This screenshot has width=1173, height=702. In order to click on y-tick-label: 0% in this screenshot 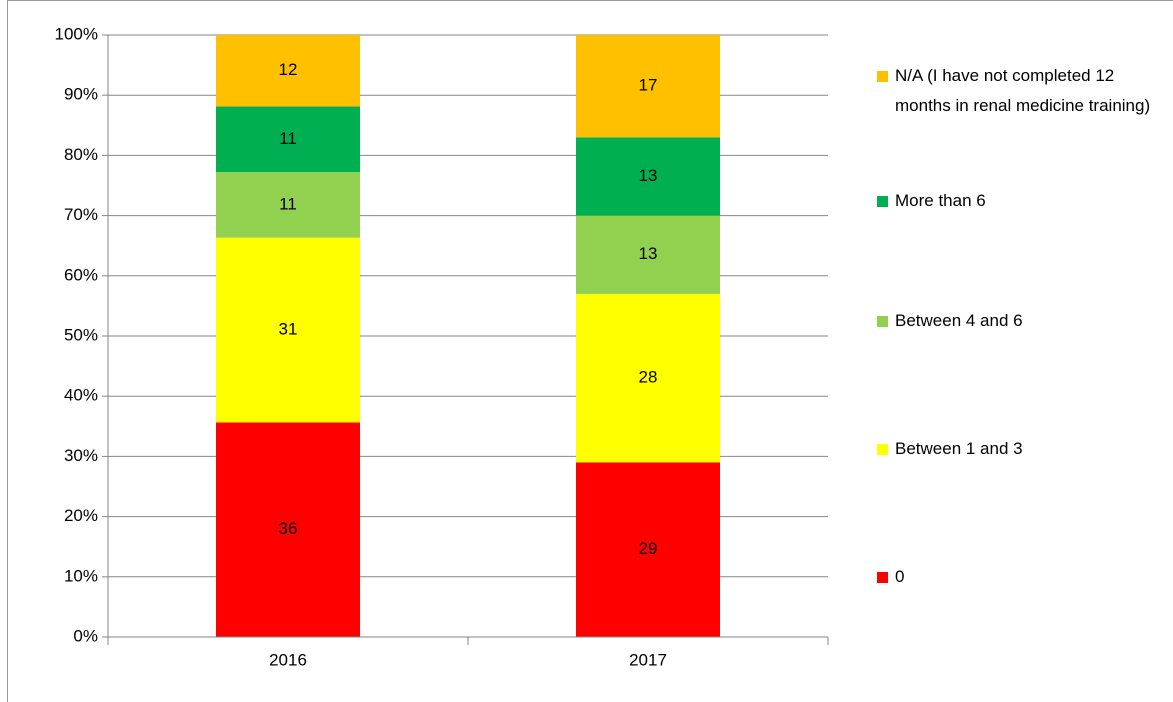, I will do `click(85, 635)`.